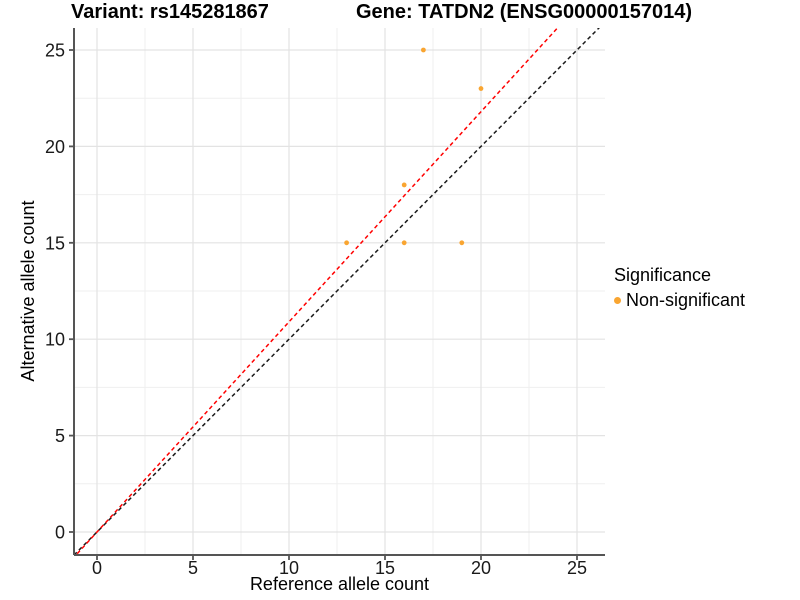  I want to click on legend: Significance Non-significant, so click(679, 288).